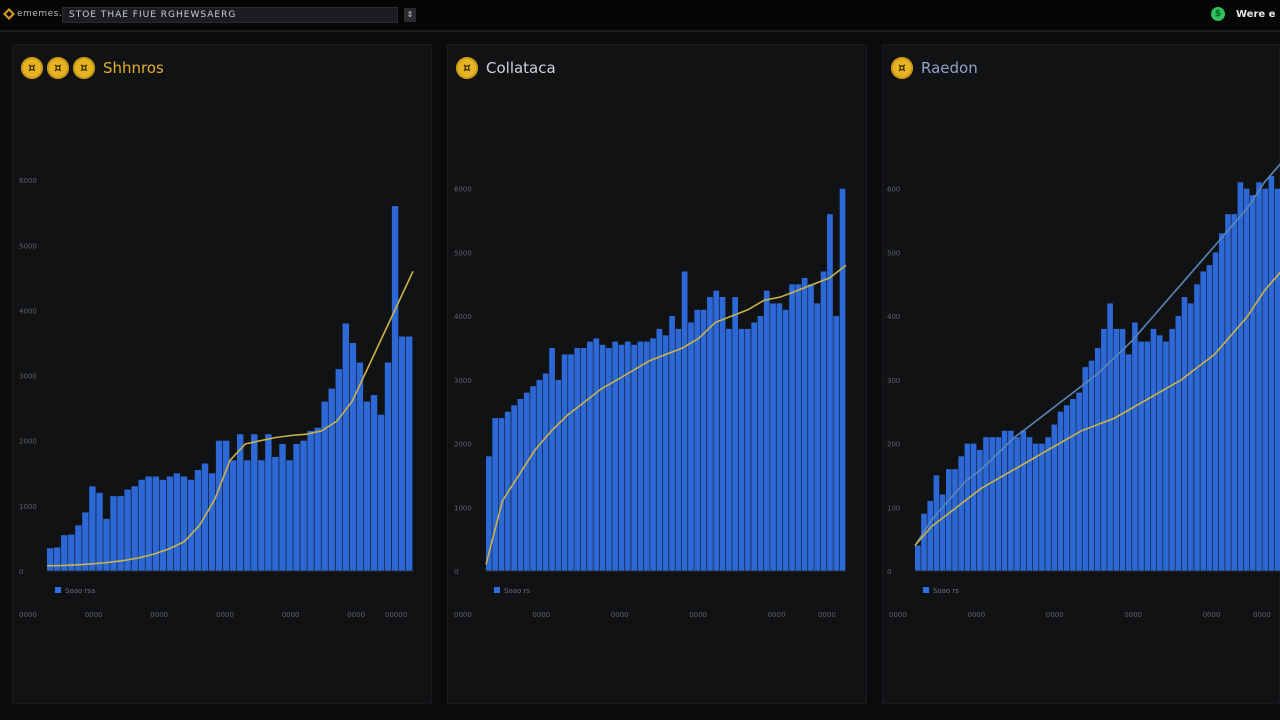 This screenshot has width=1280, height=720. What do you see at coordinates (893, 190) in the screenshot?
I see `y-tick-label: 600` at bounding box center [893, 190].